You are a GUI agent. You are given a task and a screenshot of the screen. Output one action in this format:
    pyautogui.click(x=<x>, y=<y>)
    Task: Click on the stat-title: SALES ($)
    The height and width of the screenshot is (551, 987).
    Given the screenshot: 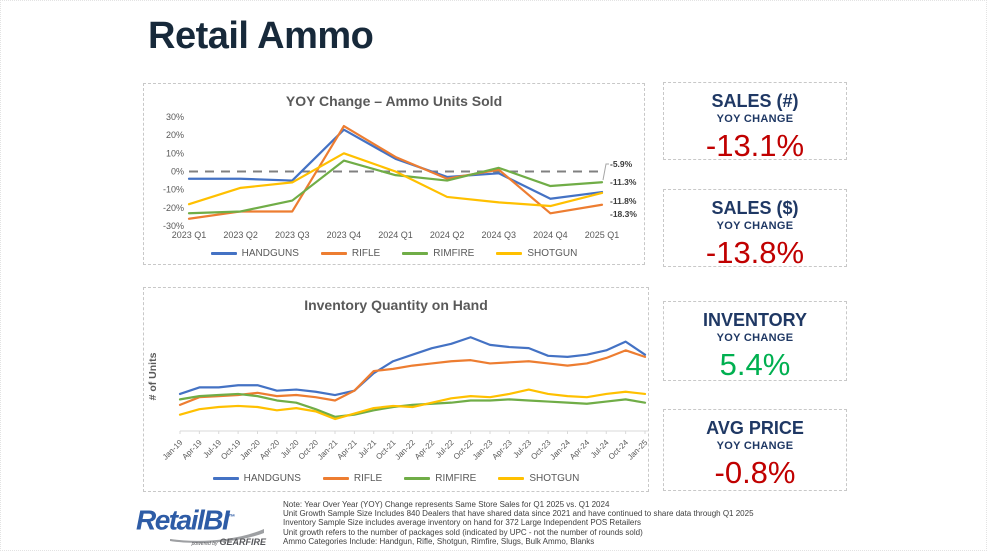 What is the action you would take?
    pyautogui.click(x=755, y=208)
    